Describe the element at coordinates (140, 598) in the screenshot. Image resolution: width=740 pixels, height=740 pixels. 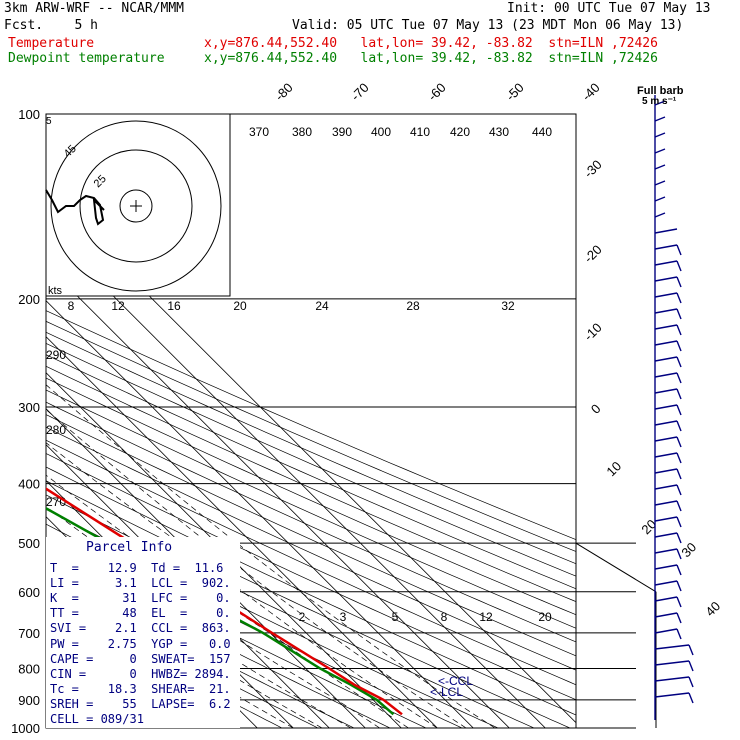
I see `parcel-info-row: K = 31 LFC = 0.` at that location.